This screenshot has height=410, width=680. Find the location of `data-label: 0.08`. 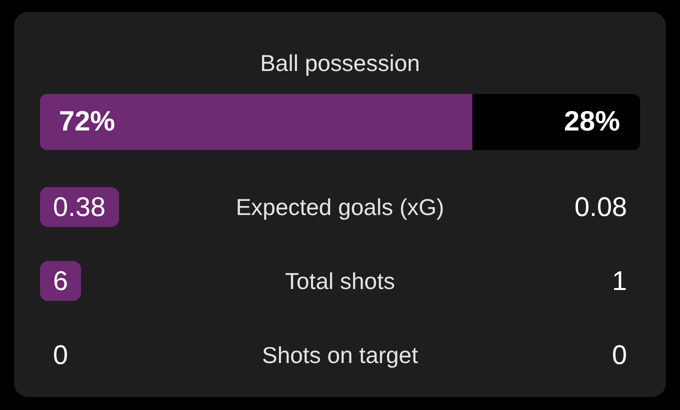

data-label: 0.08 is located at coordinates (600, 207).